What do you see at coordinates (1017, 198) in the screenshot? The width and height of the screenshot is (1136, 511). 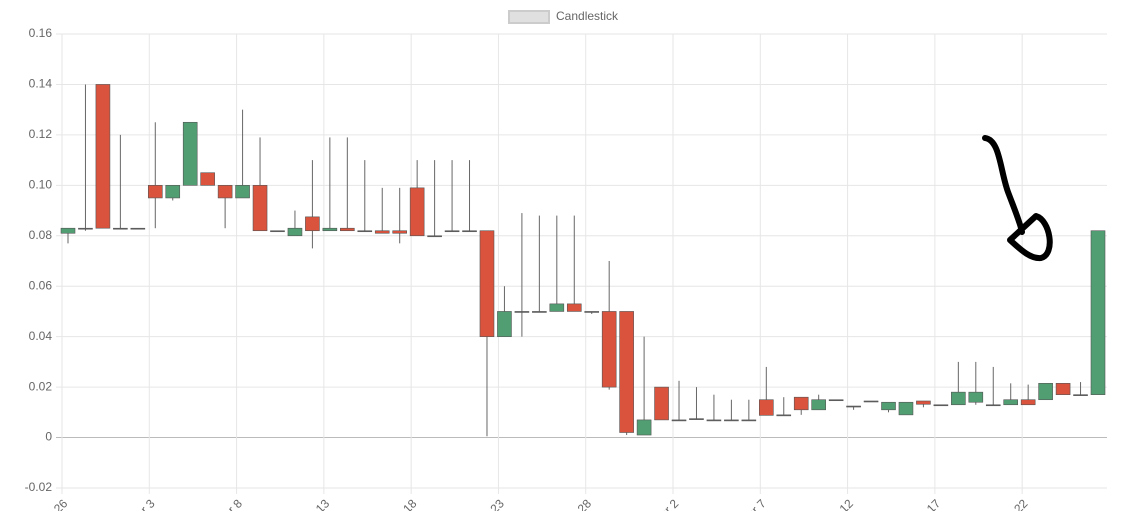 I see `hand-drawn-arrow` at bounding box center [1017, 198].